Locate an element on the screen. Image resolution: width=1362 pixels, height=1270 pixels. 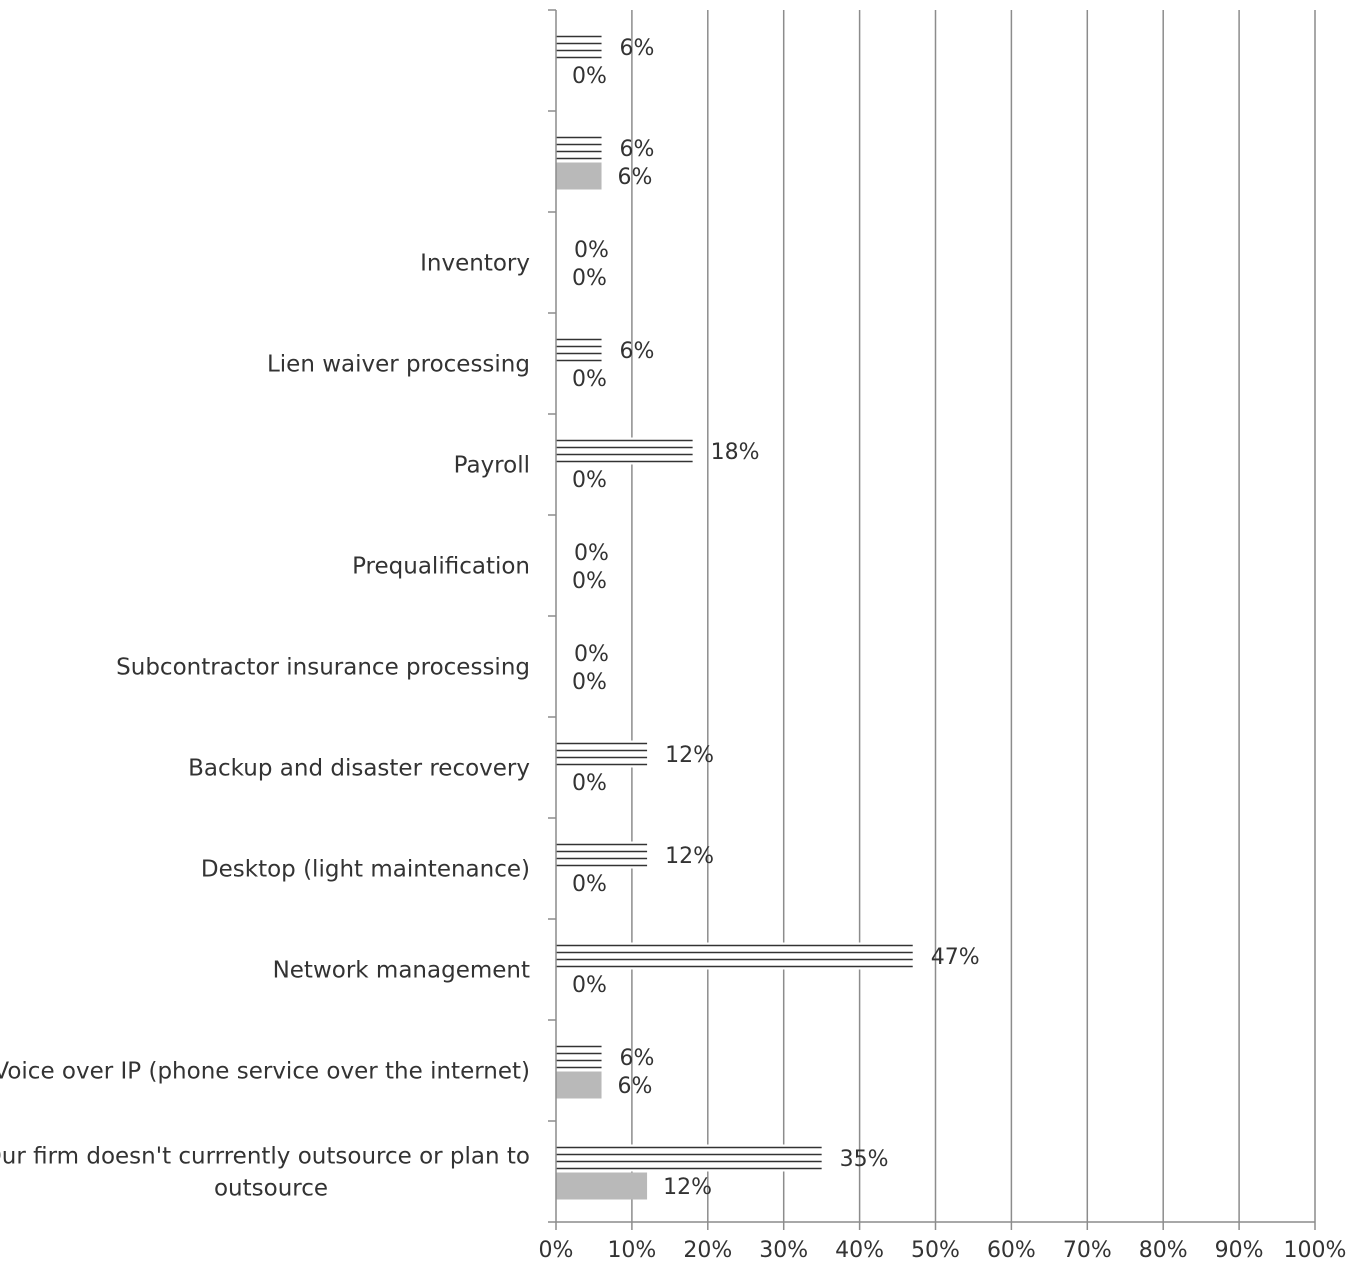
x-tick-label: 90% is located at coordinates (1239, 1250).